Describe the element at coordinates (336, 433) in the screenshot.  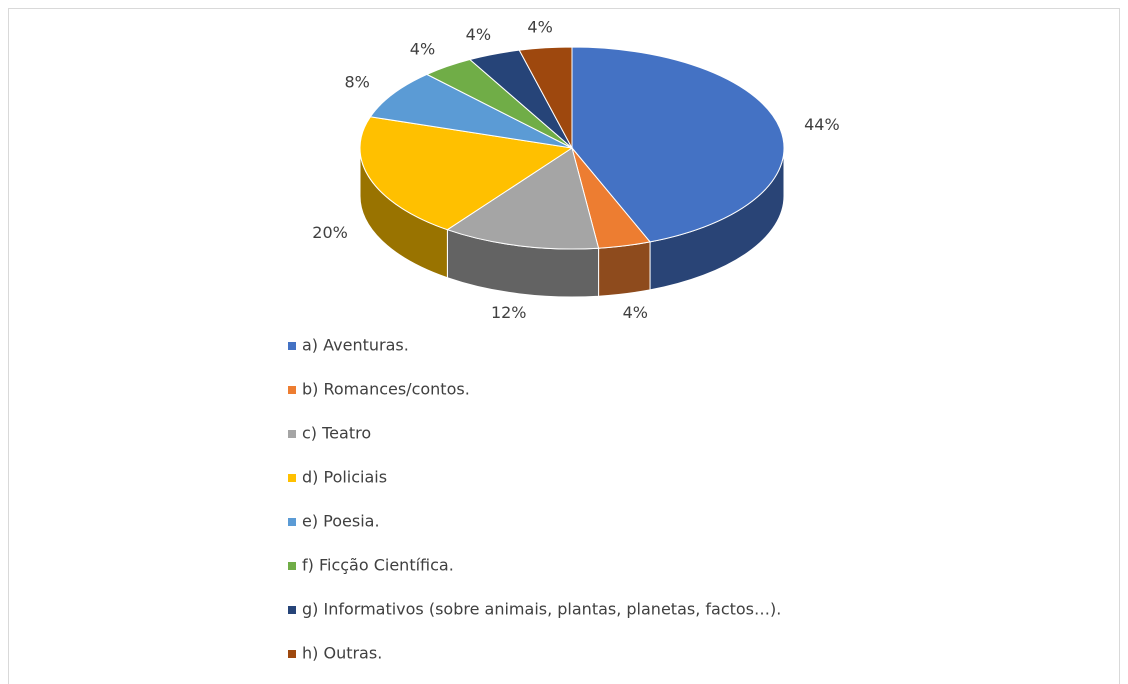
I see `legend-label: c) Teatro` at that location.